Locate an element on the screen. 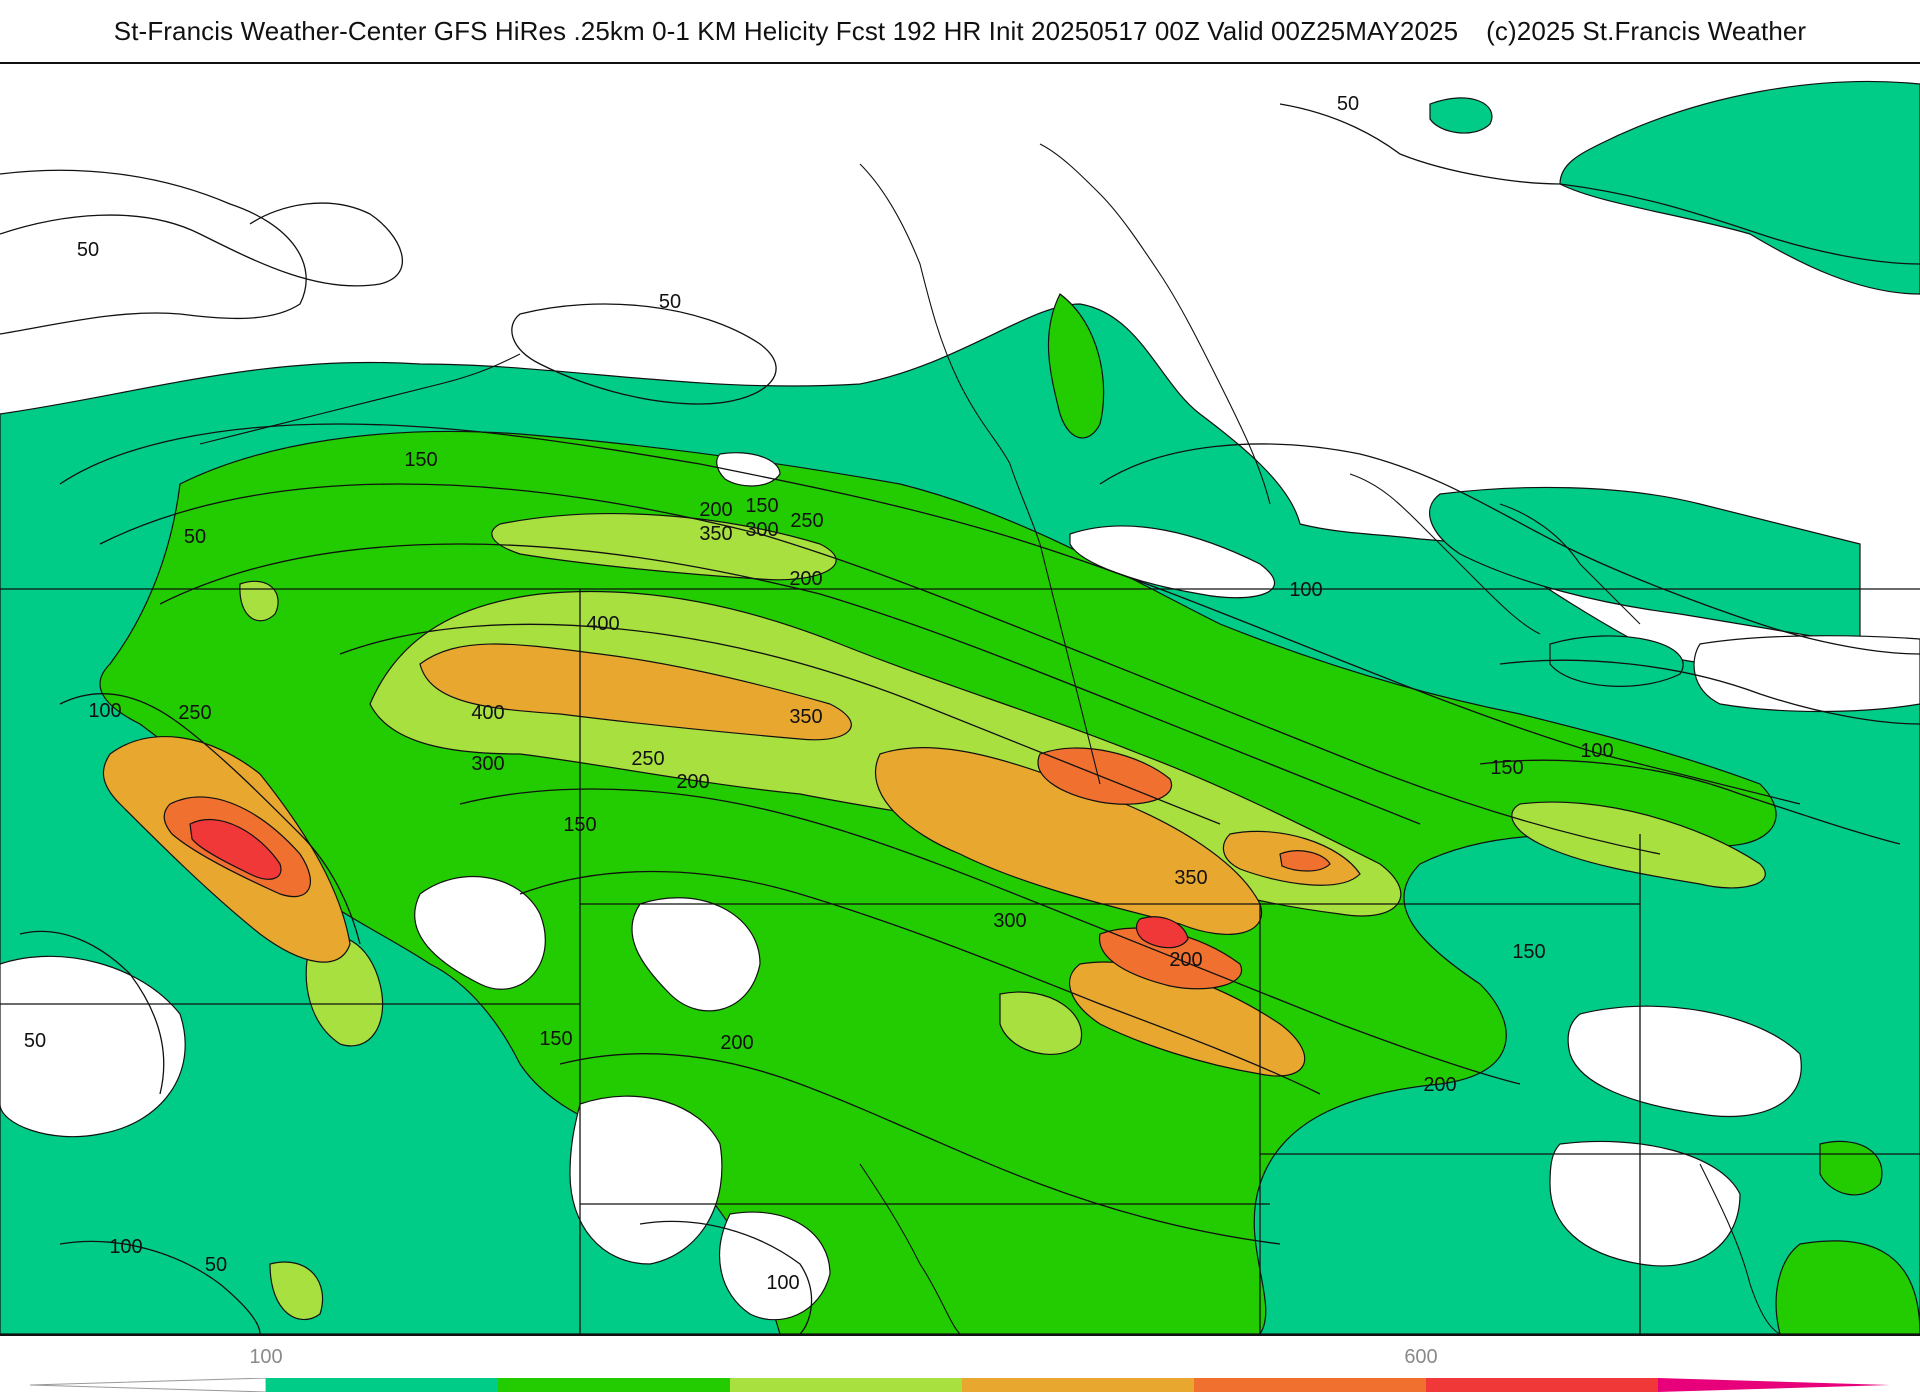  legend-color-bar is located at coordinates (960, 1385).